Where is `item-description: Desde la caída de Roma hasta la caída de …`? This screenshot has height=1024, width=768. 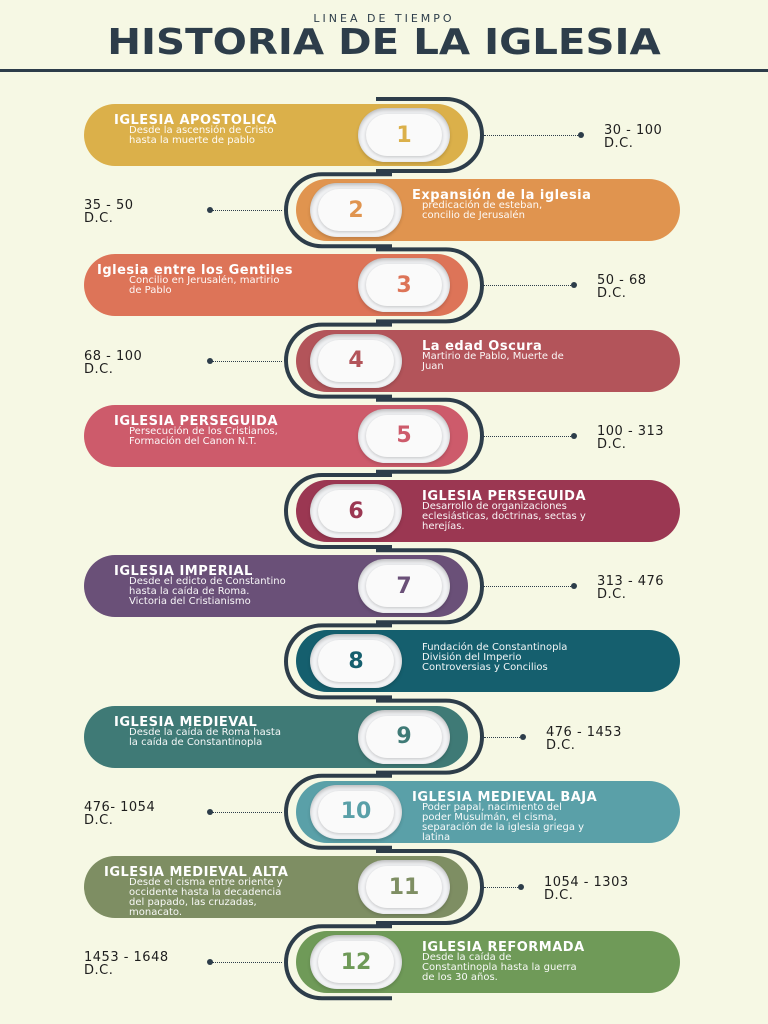 item-description: Desde la caída de Roma hasta la caída de … is located at coordinates (205, 737).